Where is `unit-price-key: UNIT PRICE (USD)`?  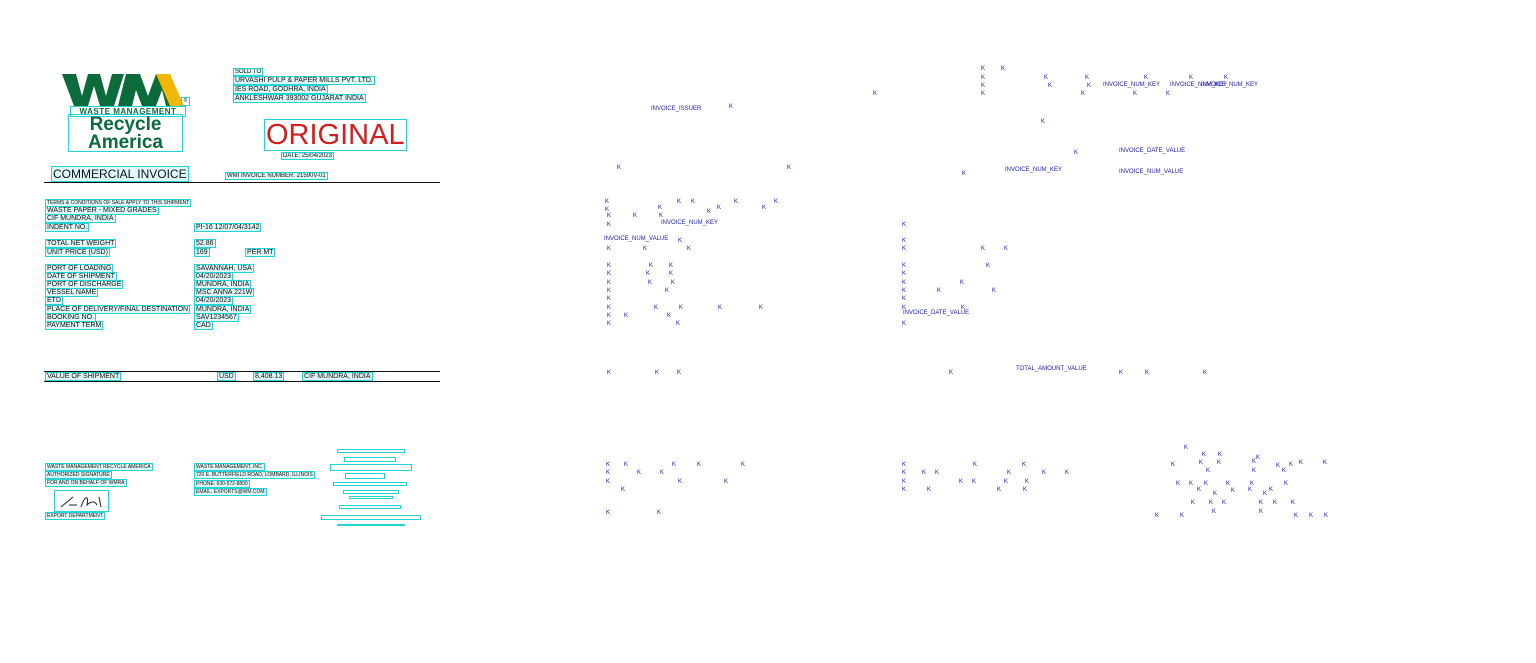
unit-price-key: UNIT PRICE (USD) is located at coordinates (77, 252).